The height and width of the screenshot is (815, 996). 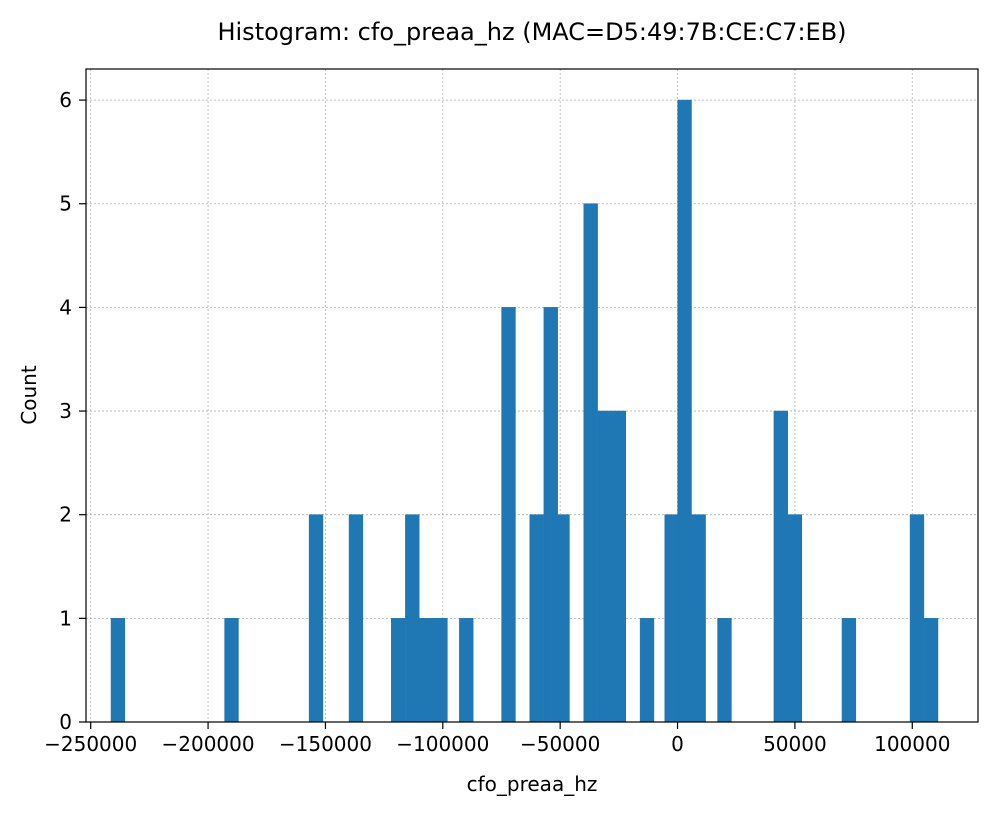 What do you see at coordinates (90, 744) in the screenshot?
I see `x-tick-label: −250000` at bounding box center [90, 744].